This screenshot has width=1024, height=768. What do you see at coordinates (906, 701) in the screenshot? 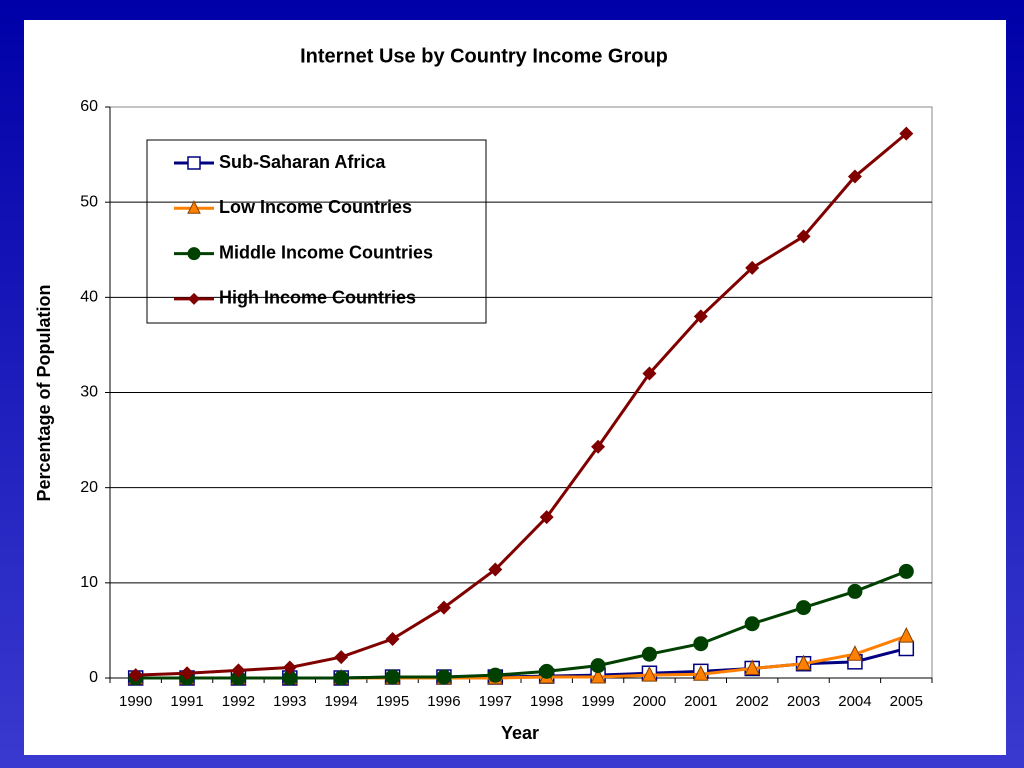
I see `x-tick-label: 2005` at bounding box center [906, 701].